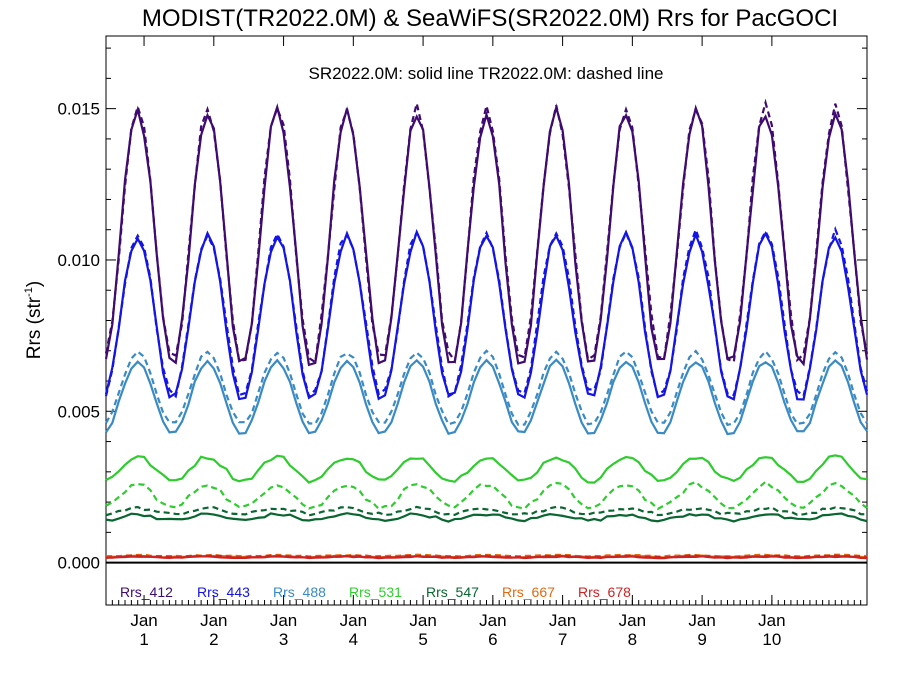 The width and height of the screenshot is (900, 675). What do you see at coordinates (78, 563) in the screenshot?
I see `y-tick-label: 0.000` at bounding box center [78, 563].